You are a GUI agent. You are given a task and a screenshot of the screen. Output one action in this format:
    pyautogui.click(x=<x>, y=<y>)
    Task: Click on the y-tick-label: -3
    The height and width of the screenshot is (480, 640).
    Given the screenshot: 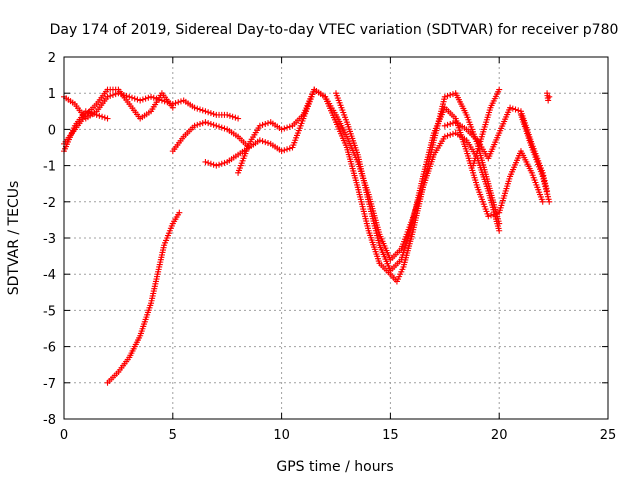 What is the action you would take?
    pyautogui.click(x=49, y=239)
    